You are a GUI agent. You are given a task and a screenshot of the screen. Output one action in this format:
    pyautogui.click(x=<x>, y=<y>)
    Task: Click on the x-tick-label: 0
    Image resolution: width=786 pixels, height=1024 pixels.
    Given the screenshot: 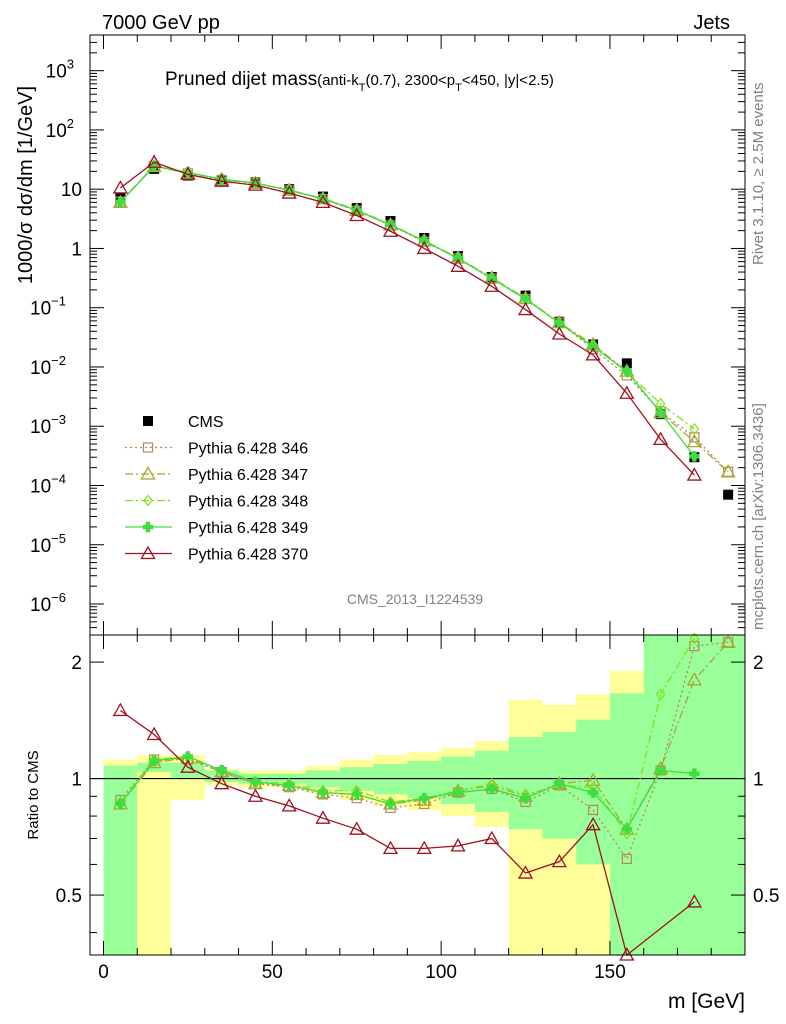 What is the action you would take?
    pyautogui.click(x=103, y=972)
    